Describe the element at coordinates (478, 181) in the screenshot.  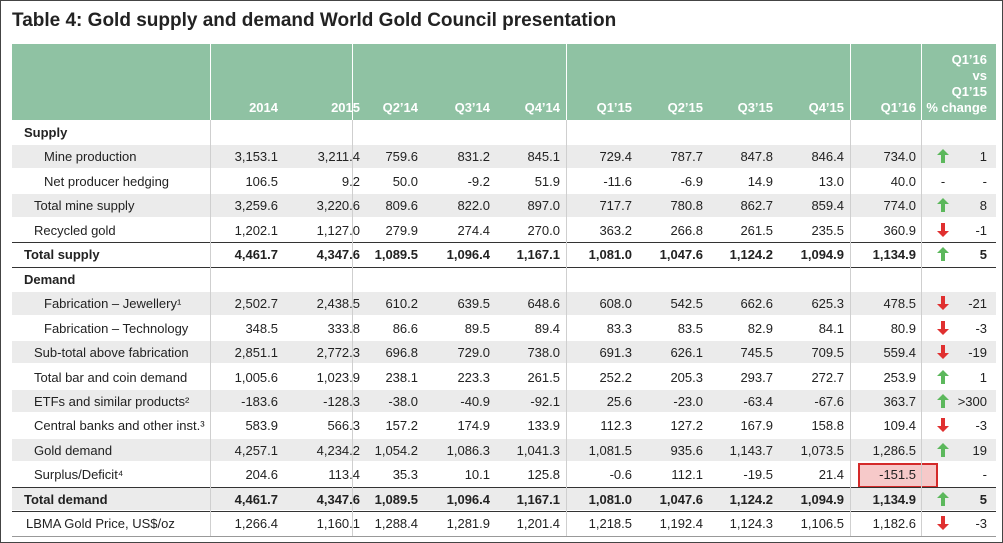
I see `cell: -9.2` at that location.